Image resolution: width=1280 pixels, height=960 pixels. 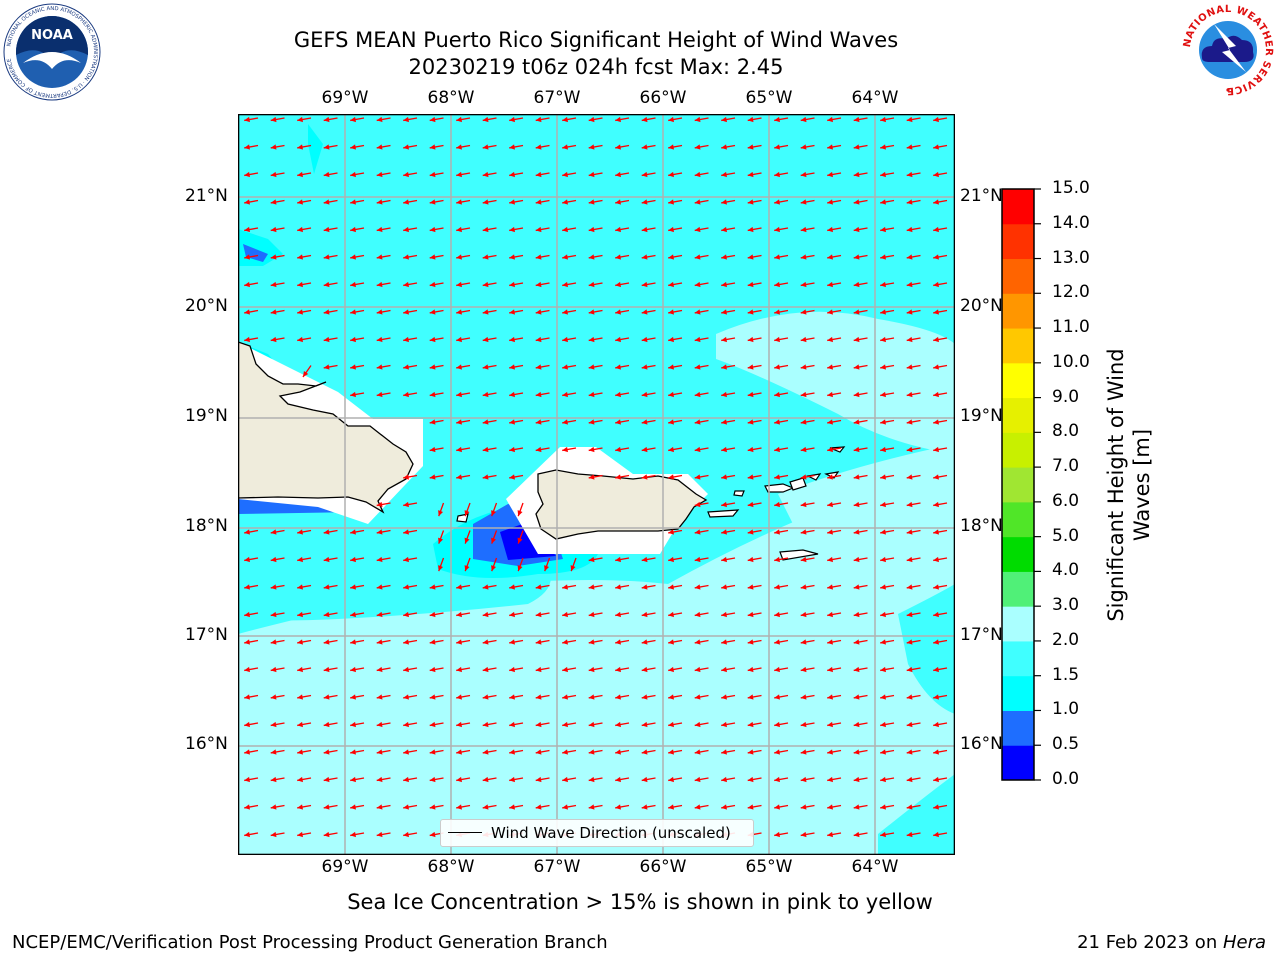 I want to click on colorbar-tick-label: 0.0, so click(x=1066, y=779).